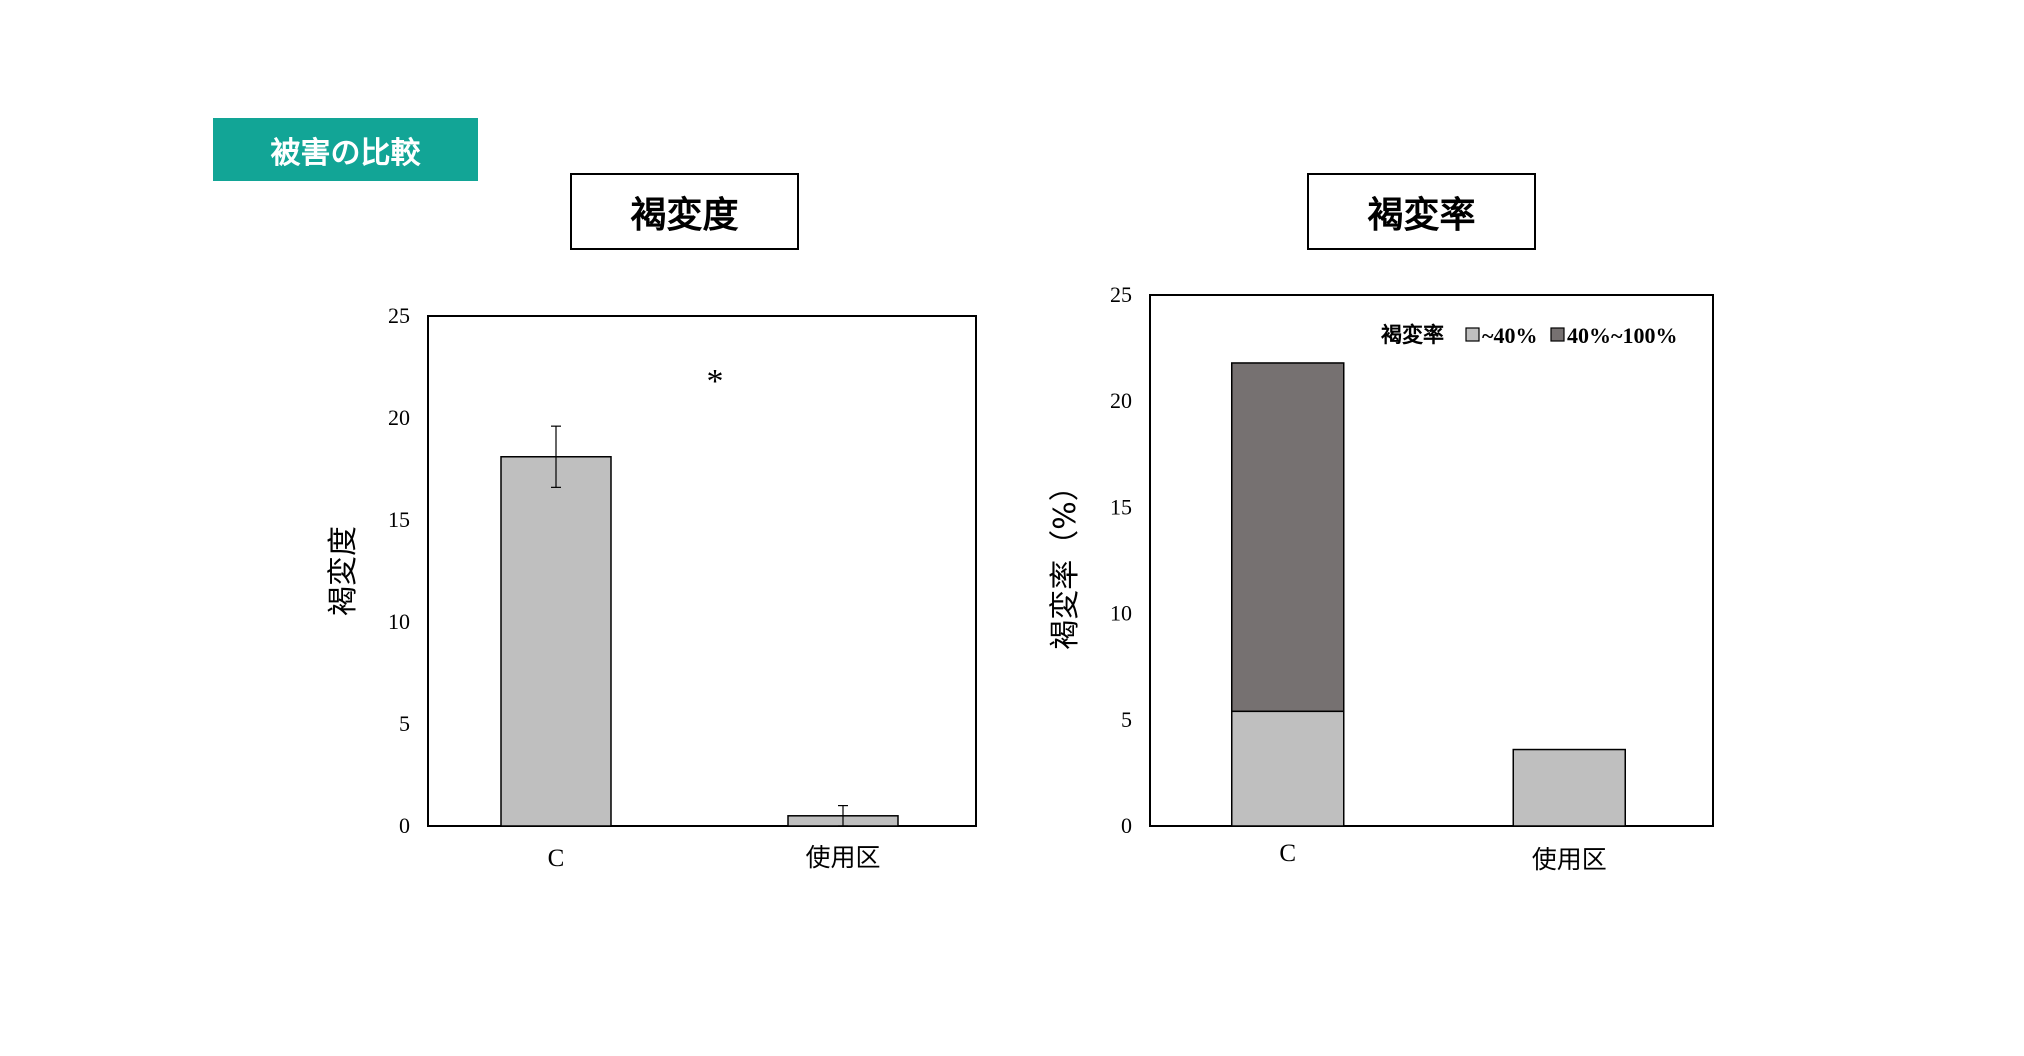  Describe the element at coordinates (1065, 560) in the screenshot. I see `y-axis-label: 褐変率（%）` at that location.